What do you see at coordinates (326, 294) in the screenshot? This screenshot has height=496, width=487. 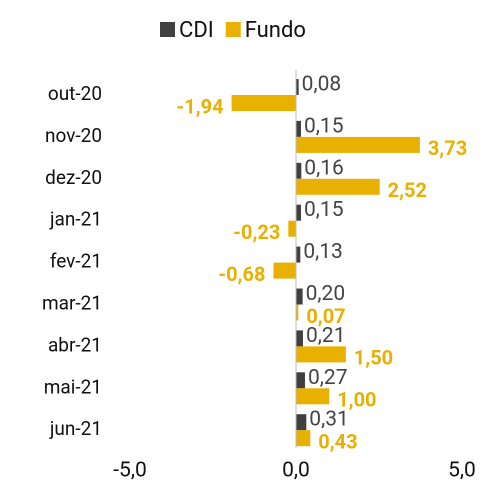 I see `cdi-value-label: 0,20` at bounding box center [326, 294].